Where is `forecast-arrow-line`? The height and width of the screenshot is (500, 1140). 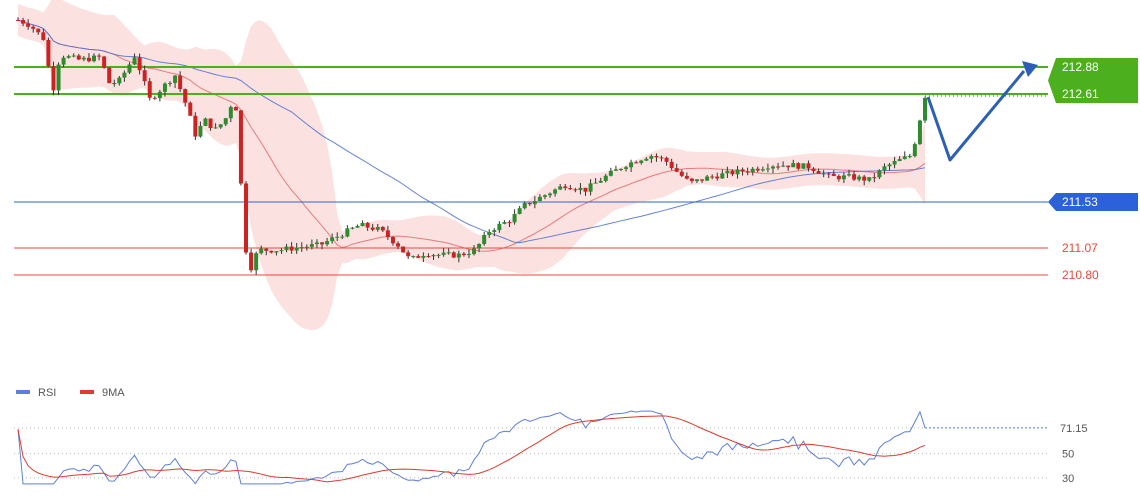
forecast-arrow-line is located at coordinates (976, 116).